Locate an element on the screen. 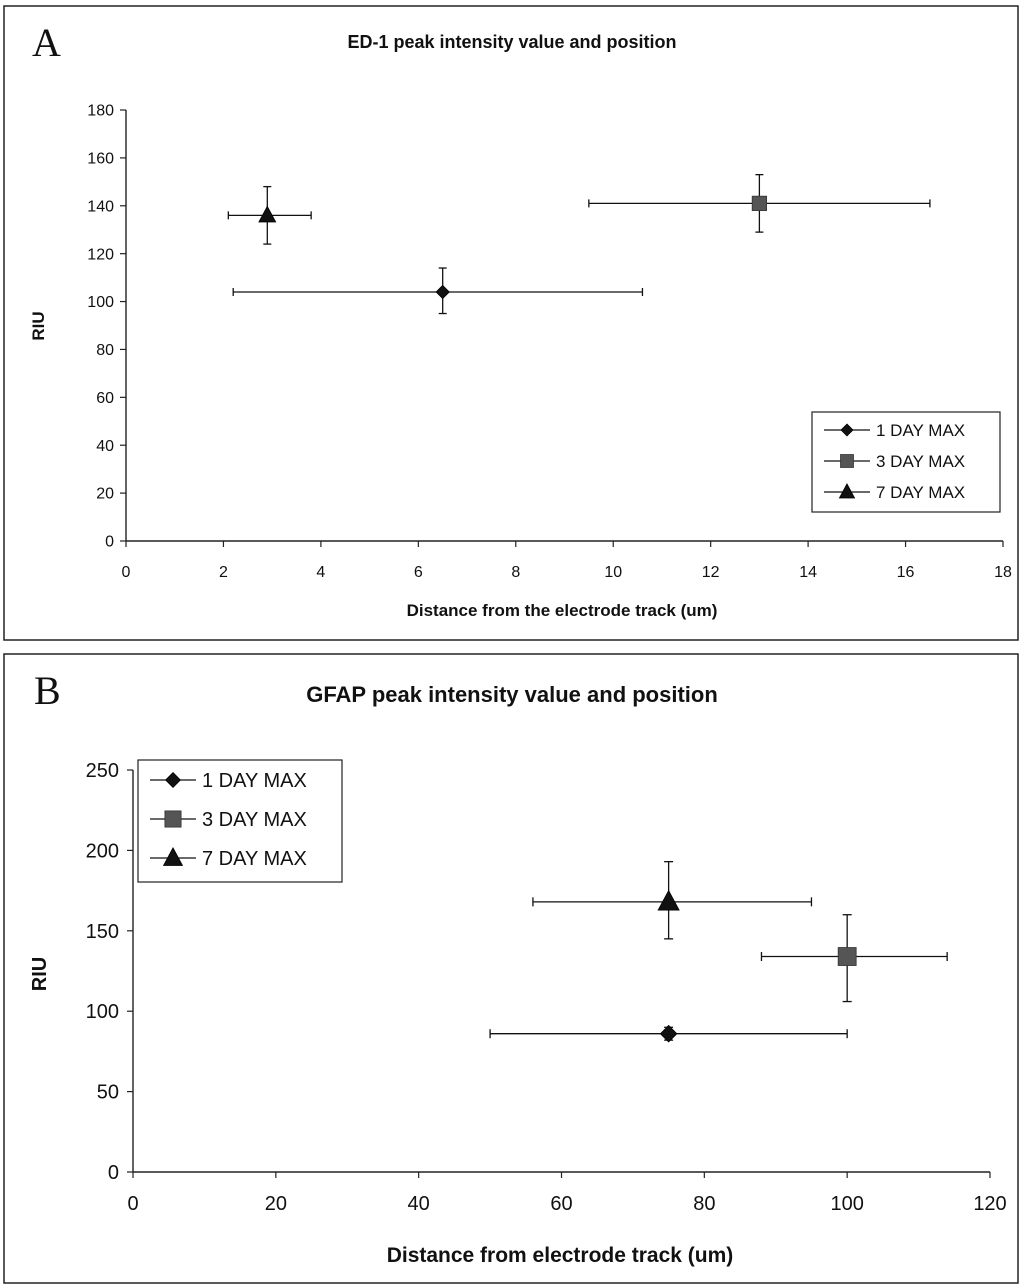 The width and height of the screenshot is (1022, 1287). panel-a-legend-label-1-day-max: 1 DAY MAX is located at coordinates (920, 430).